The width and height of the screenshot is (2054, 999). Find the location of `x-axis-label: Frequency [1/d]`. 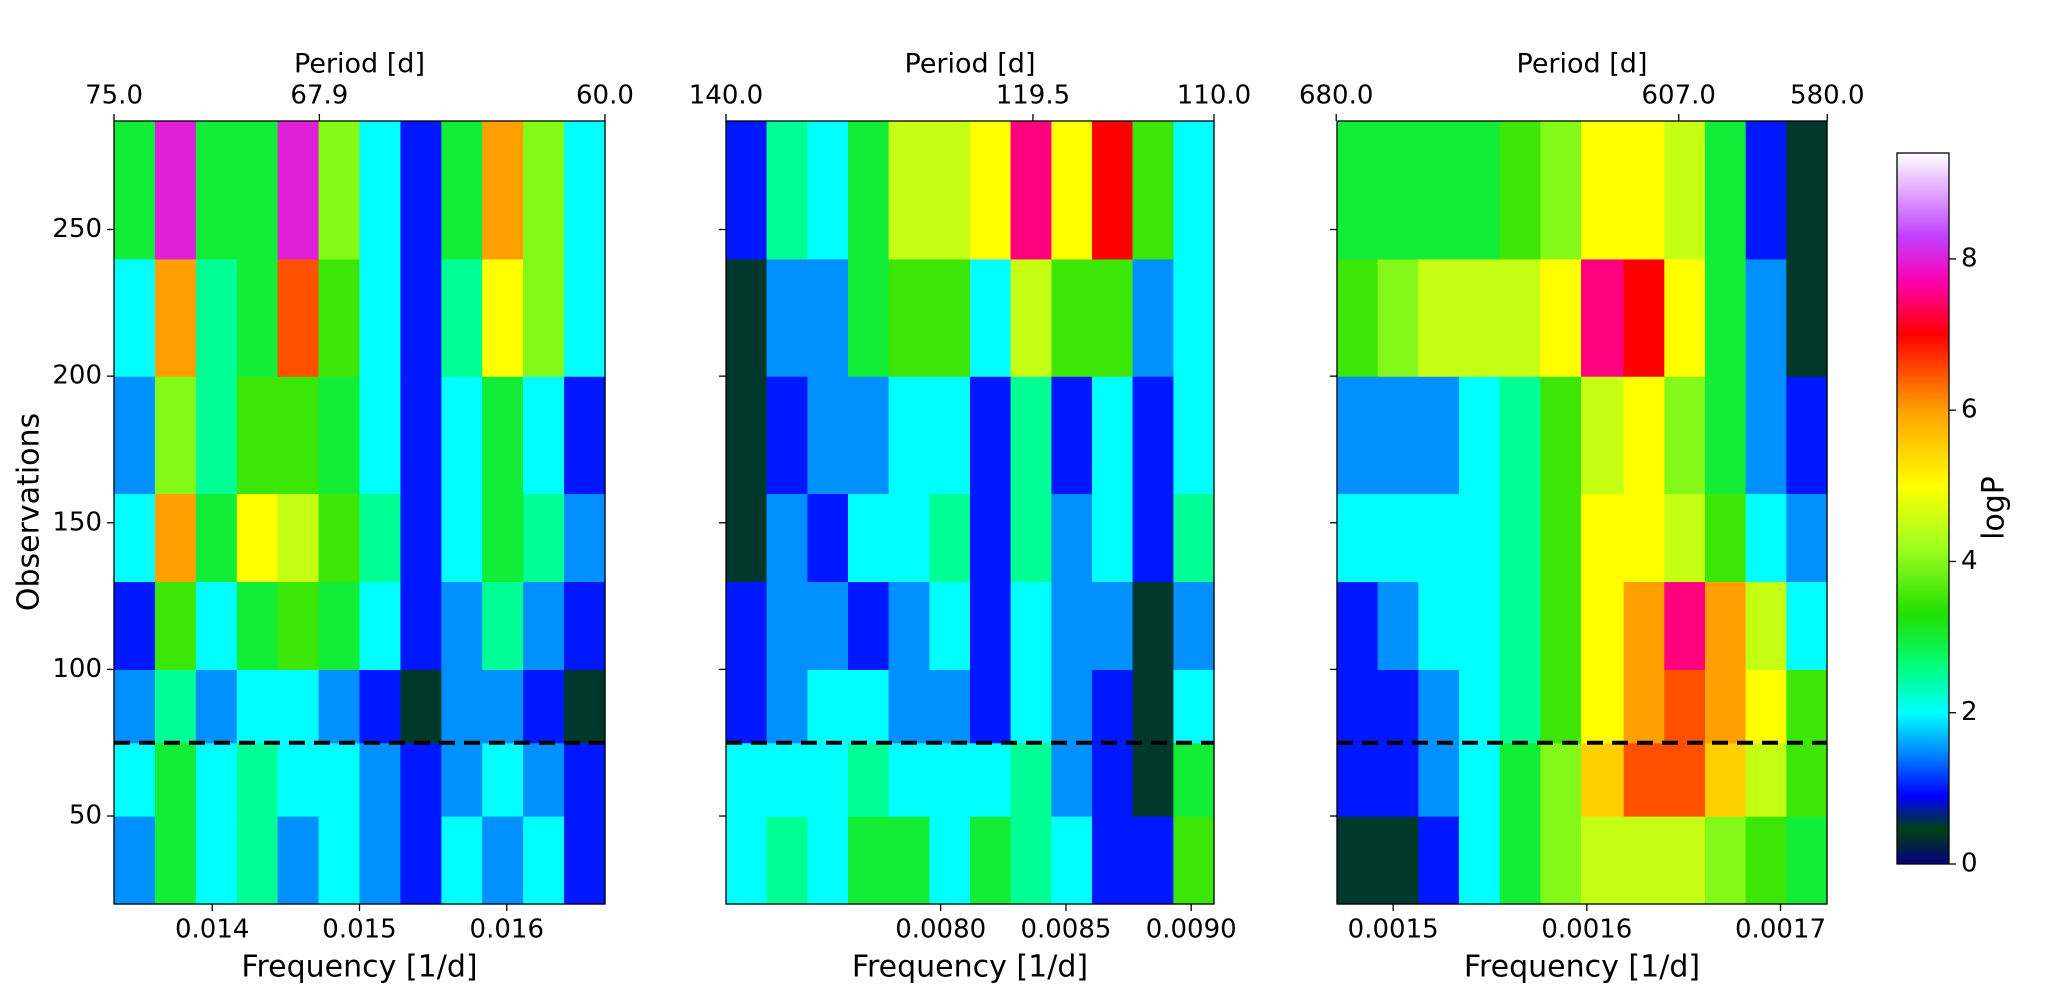

x-axis-label: Frequency [1/d] is located at coordinates (359, 967).